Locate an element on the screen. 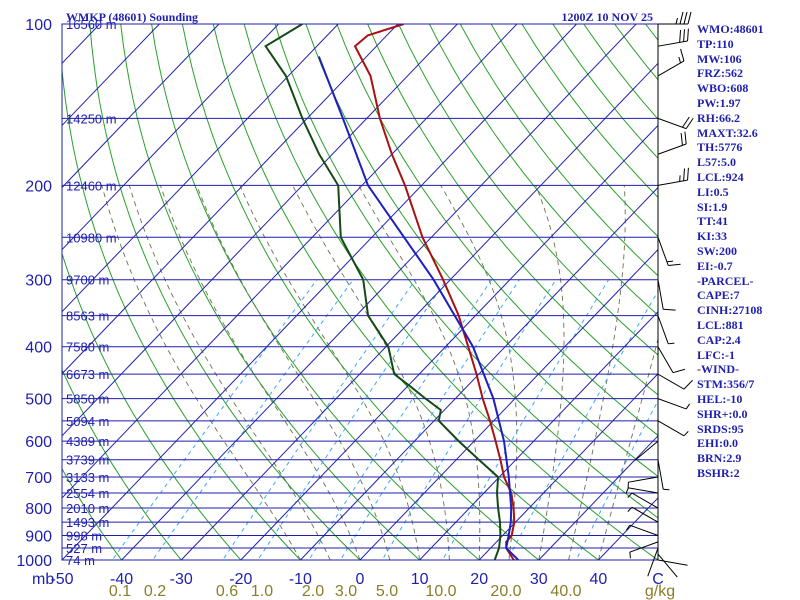 This screenshot has width=800, height=600. temperature-tick-label: 40 is located at coordinates (599, 579).